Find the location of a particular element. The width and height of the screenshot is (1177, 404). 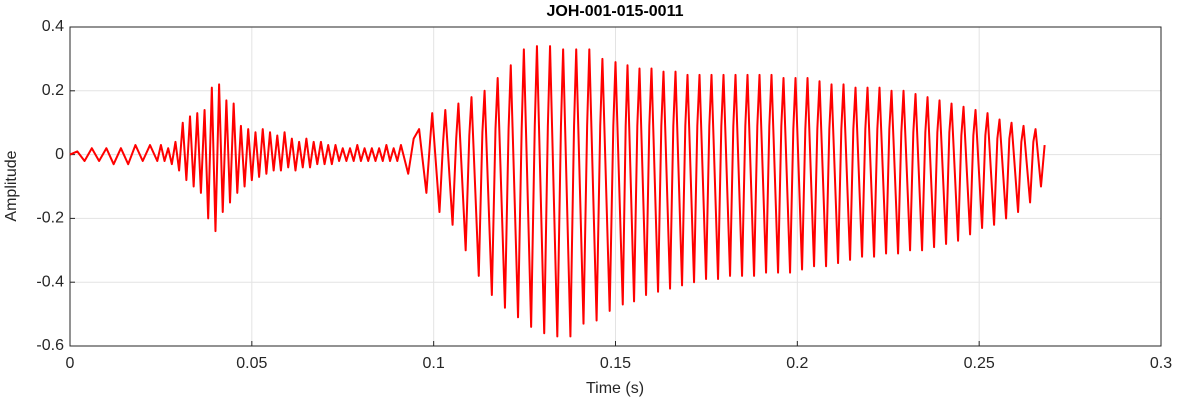

y-tick-label: -0.4 is located at coordinates (50, 281).